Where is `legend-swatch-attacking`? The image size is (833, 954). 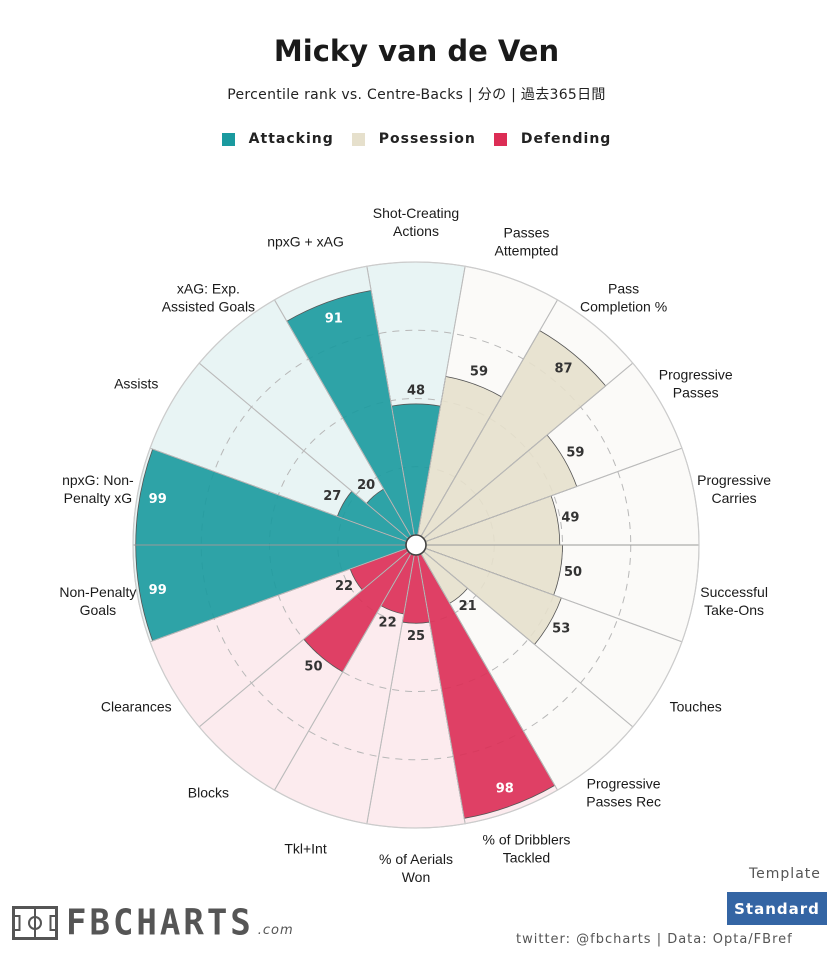 legend-swatch-attacking is located at coordinates (228, 139).